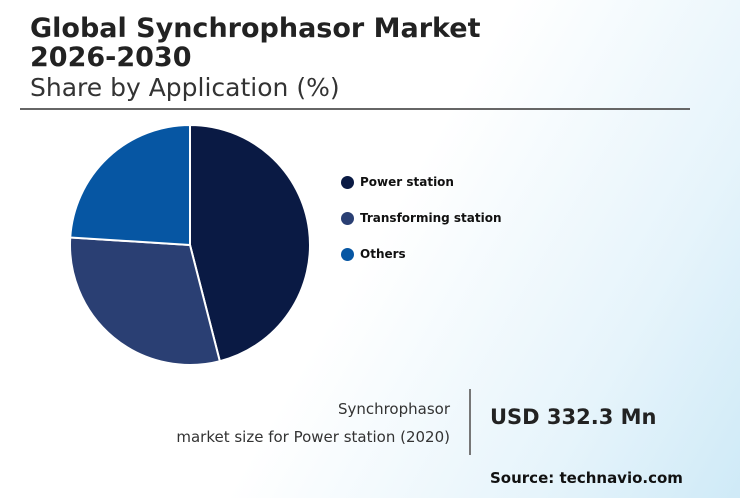 The height and width of the screenshot is (498, 740). What do you see at coordinates (185, 87) in the screenshot?
I see `chart-subtitle: Share by Application (%)` at bounding box center [185, 87].